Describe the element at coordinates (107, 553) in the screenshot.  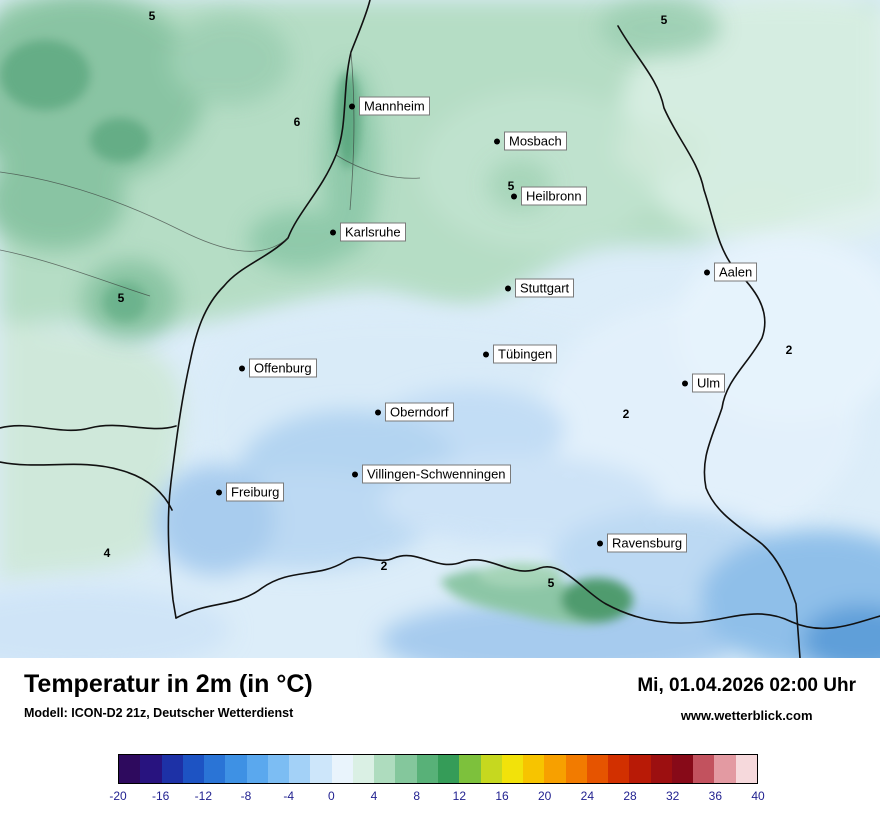
I see `map-temperature-value: 4` at that location.